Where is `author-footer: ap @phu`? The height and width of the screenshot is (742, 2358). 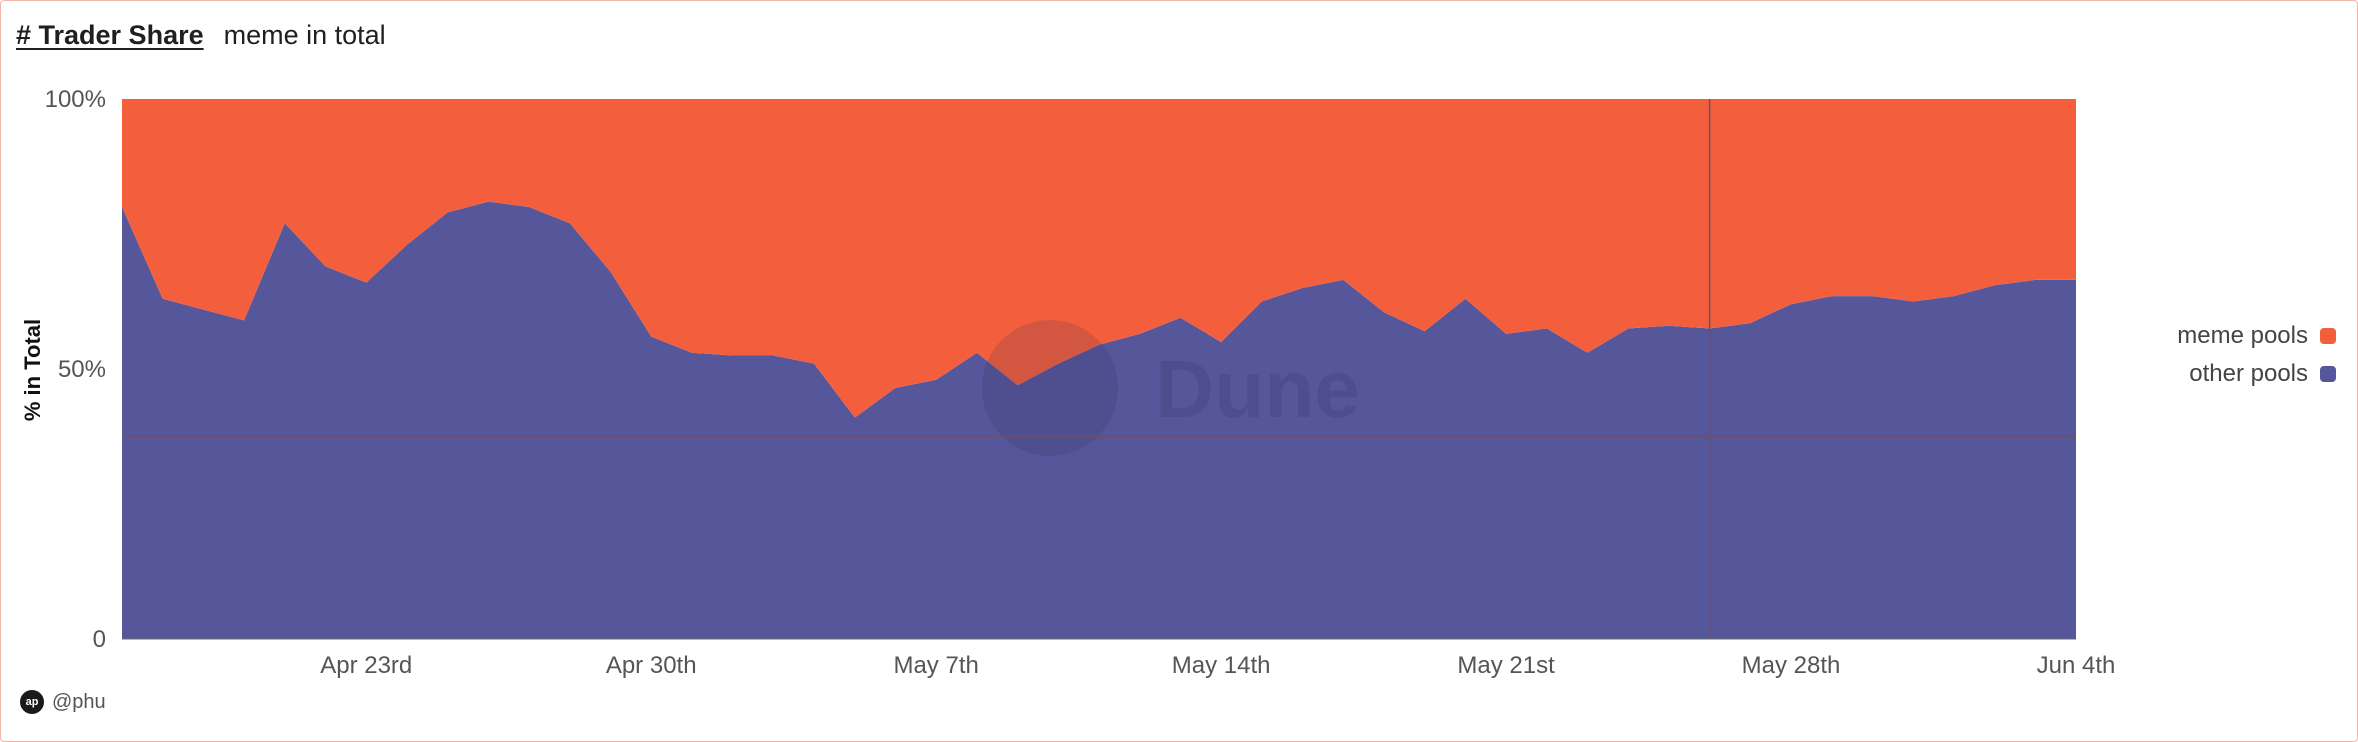
author-footer: ap @phu is located at coordinates (63, 702).